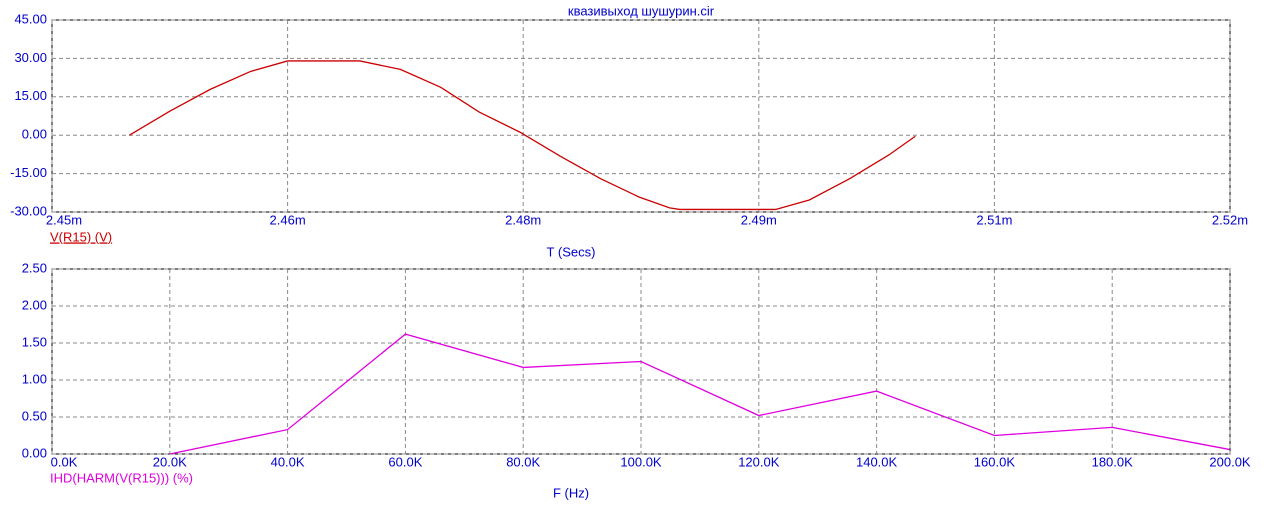 The width and height of the screenshot is (1267, 517). What do you see at coordinates (523, 461) in the screenshot?
I see `x-tick-label: 80.0K` at bounding box center [523, 461].